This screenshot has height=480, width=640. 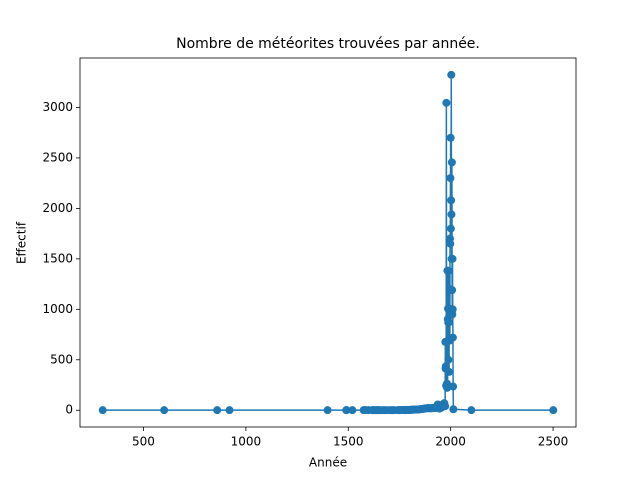 I want to click on x-axis-label: Année, so click(x=328, y=463).